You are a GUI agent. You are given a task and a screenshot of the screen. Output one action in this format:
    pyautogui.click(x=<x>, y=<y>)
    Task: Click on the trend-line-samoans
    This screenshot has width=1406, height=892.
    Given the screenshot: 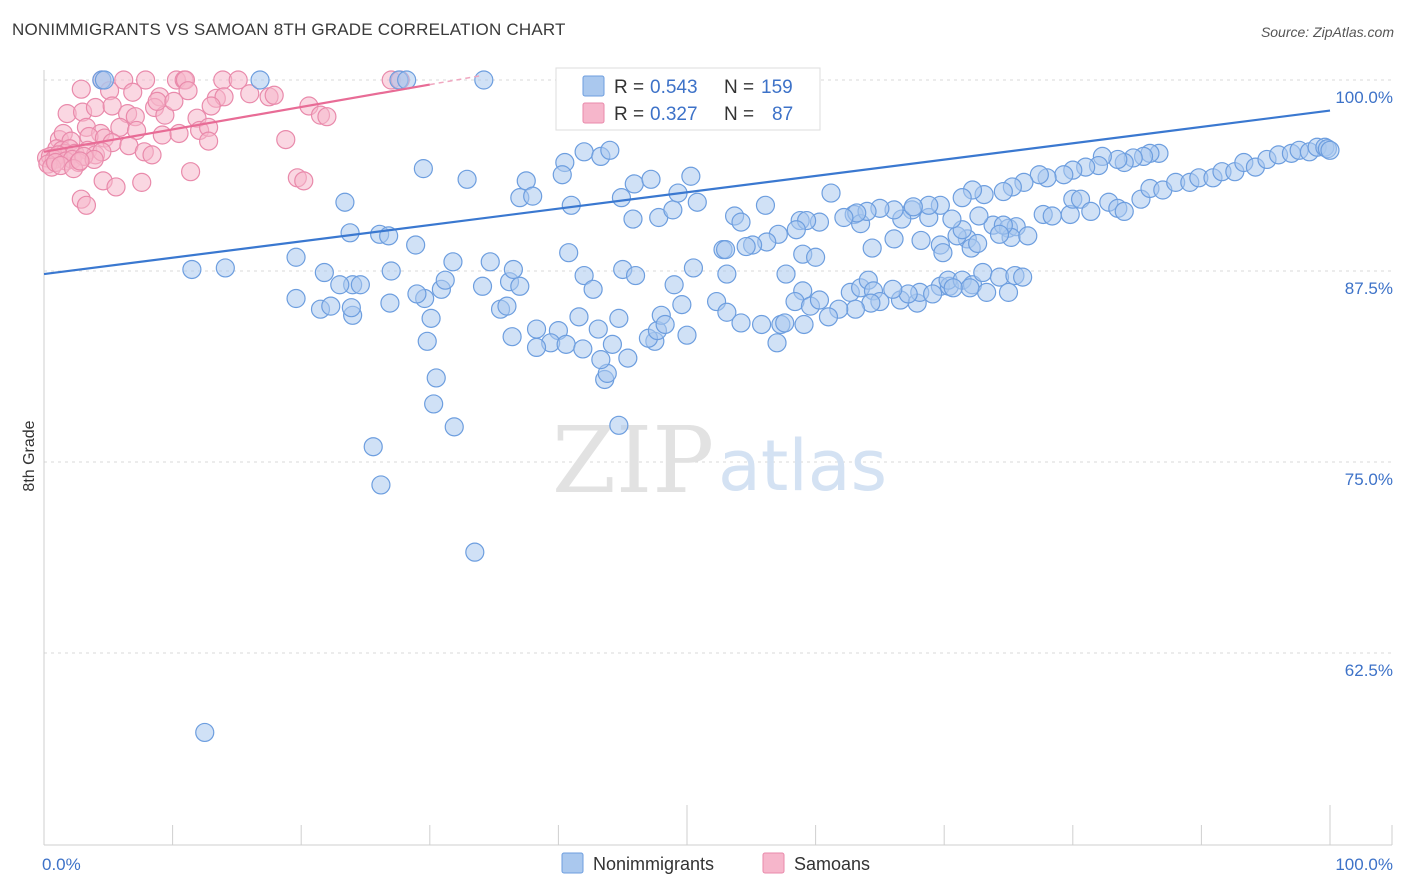 What is the action you would take?
    pyautogui.click(x=236, y=118)
    